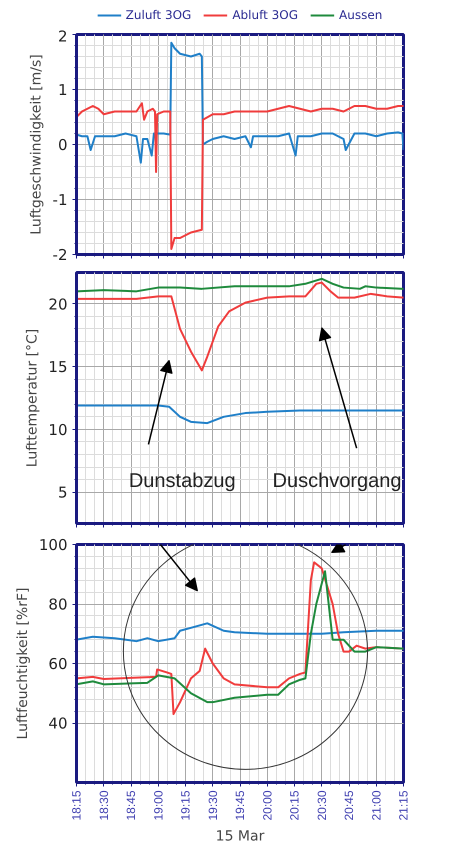 Image resolution: width=461 pixels, height=847 pixels. I want to click on y-axis-title: Luftgeschwindigkeit [m/s], so click(36, 144).